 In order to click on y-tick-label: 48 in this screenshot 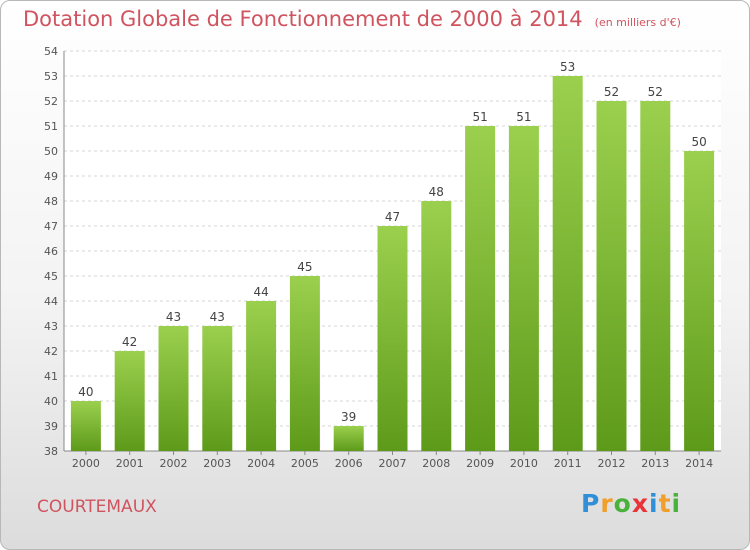, I will do `click(51, 201)`.